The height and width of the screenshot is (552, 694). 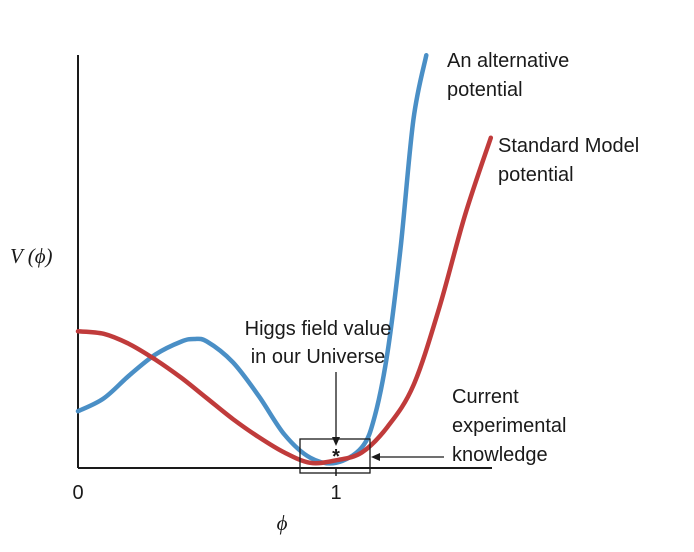 What do you see at coordinates (336, 457) in the screenshot?
I see `higgs-marker: *` at bounding box center [336, 457].